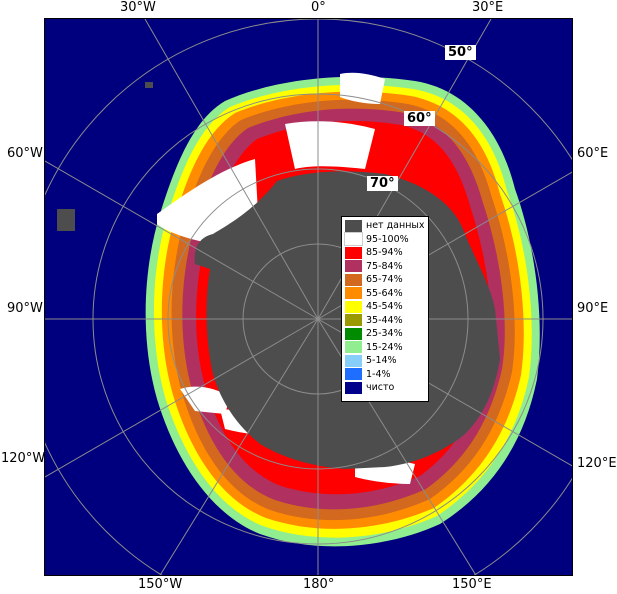  Describe the element at coordinates (419, 118) in the screenshot. I see `parallel-label: 60°` at that location.